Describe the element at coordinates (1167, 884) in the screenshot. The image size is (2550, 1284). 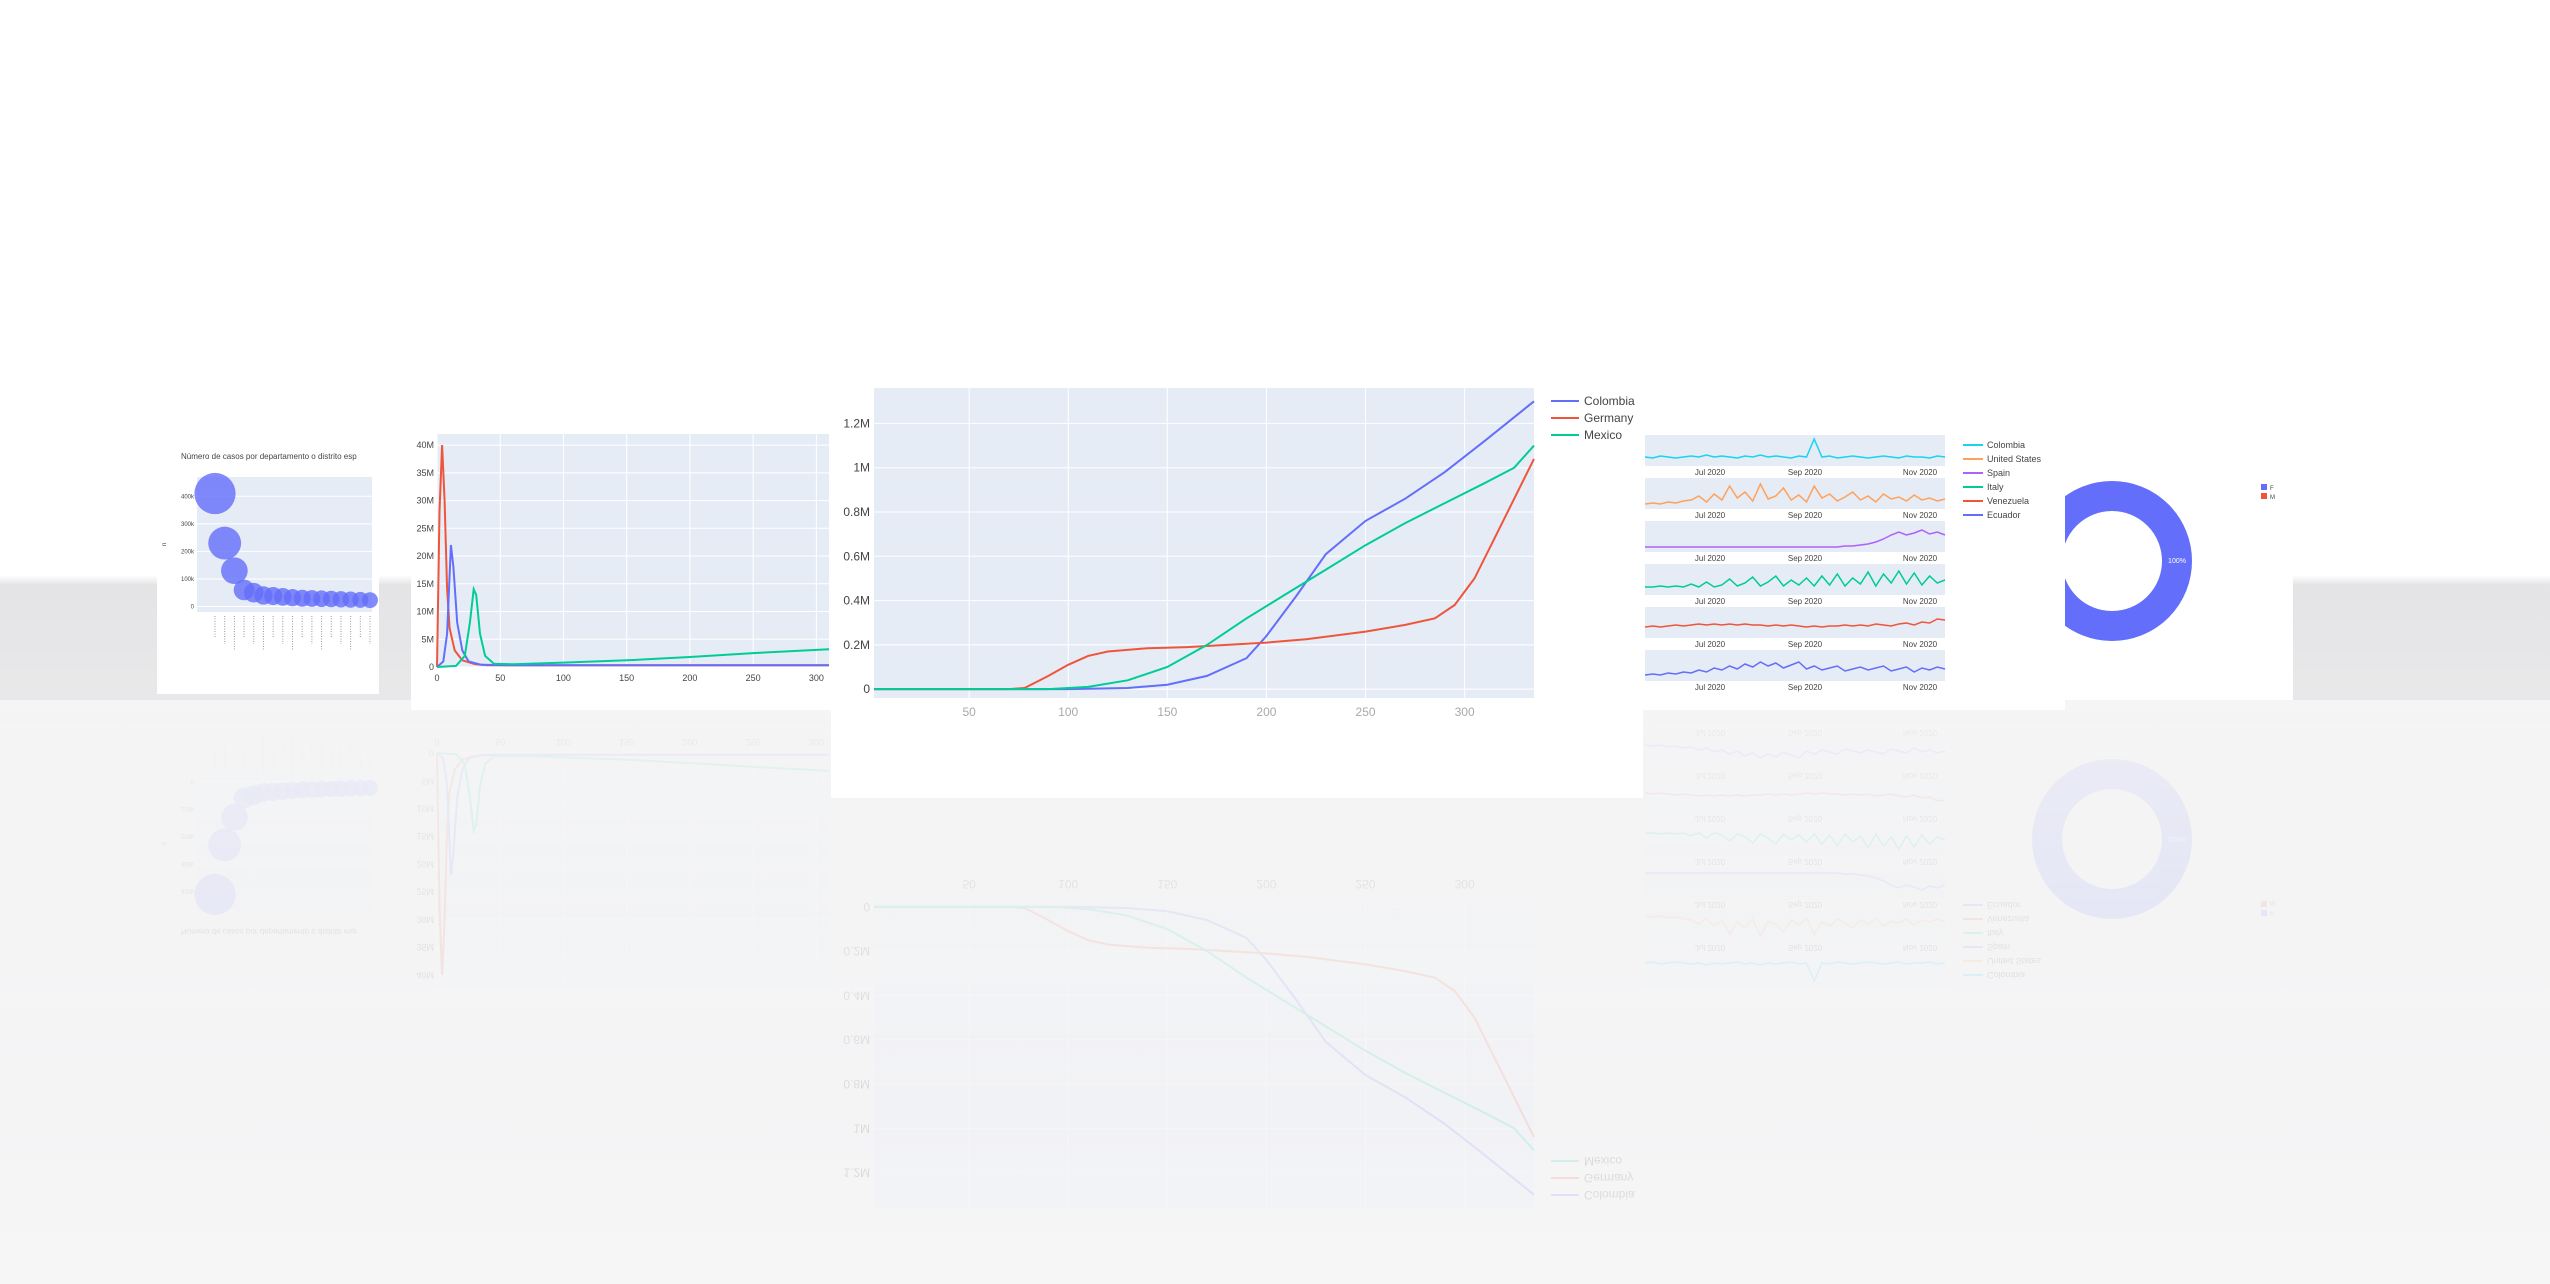
I see `reflected-text: 150` at that location.